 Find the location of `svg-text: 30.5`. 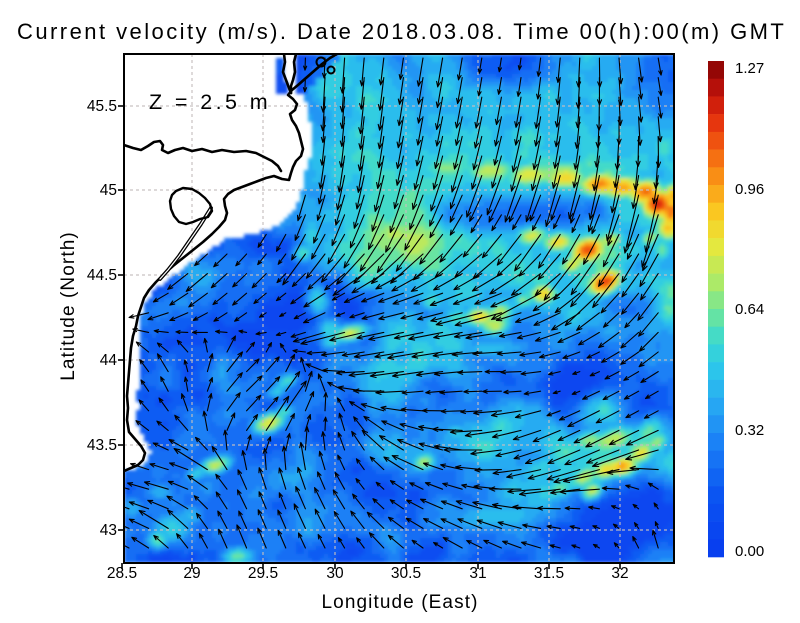

svg-text: 30.5 is located at coordinates (406, 573).